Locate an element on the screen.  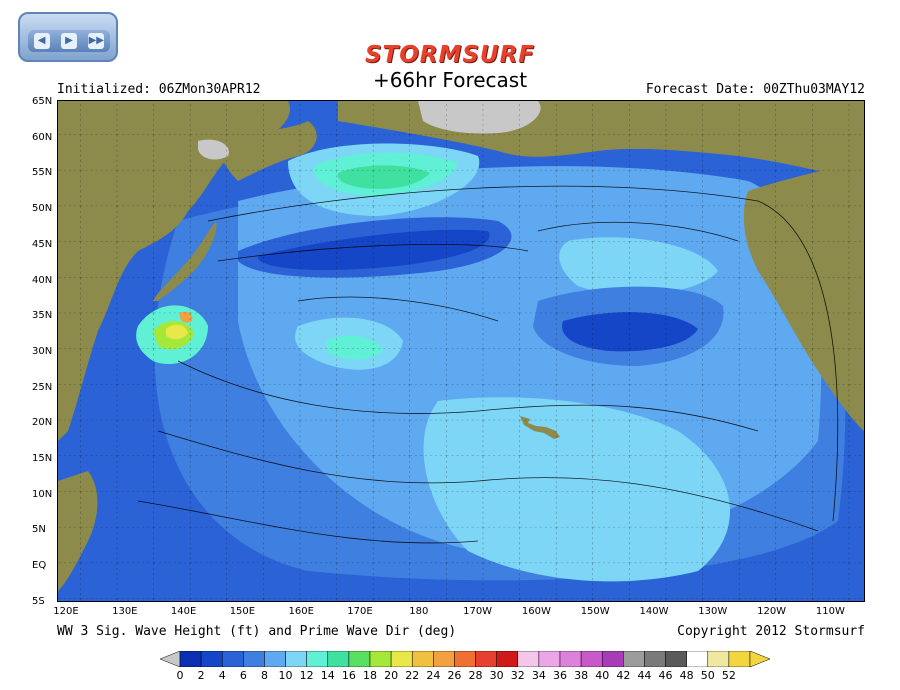
colorbar-tick-label: 44 is located at coordinates (644, 675).